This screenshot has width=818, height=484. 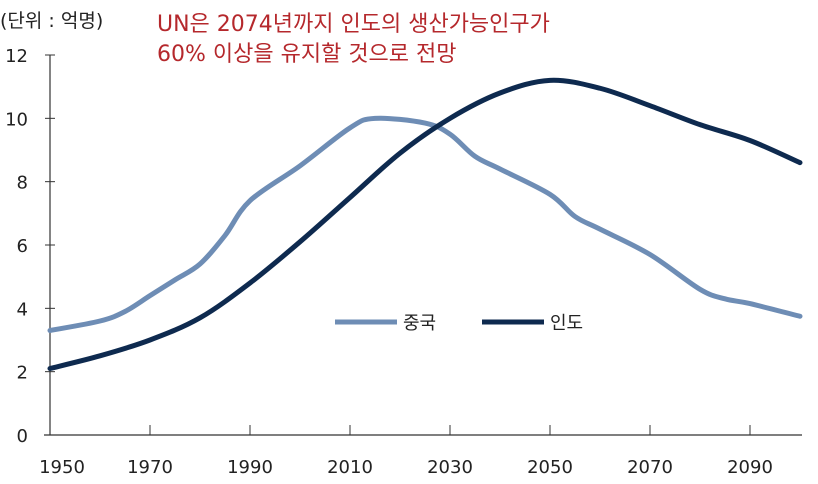 I want to click on annotation-line-2: 60% 이상을 유지할 것으로 전망, so click(x=307, y=54).